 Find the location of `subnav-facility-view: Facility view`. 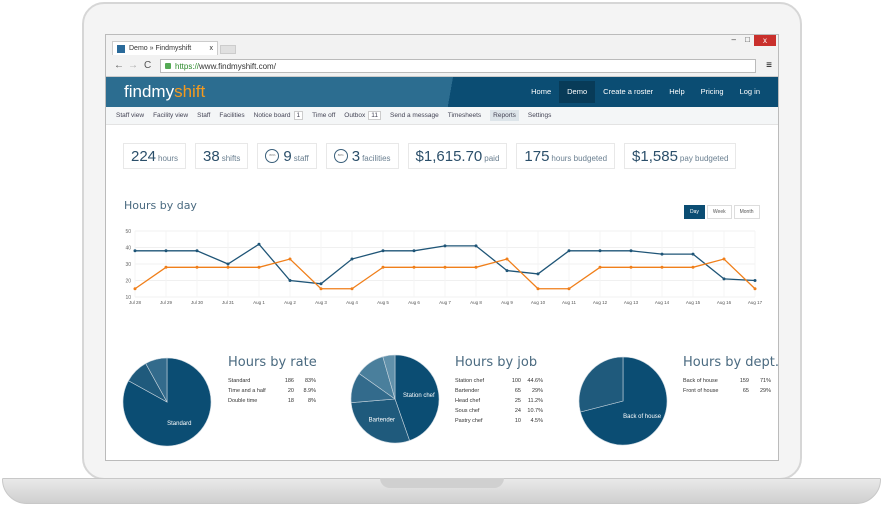

subnav-facility-view: Facility view is located at coordinates (170, 115).